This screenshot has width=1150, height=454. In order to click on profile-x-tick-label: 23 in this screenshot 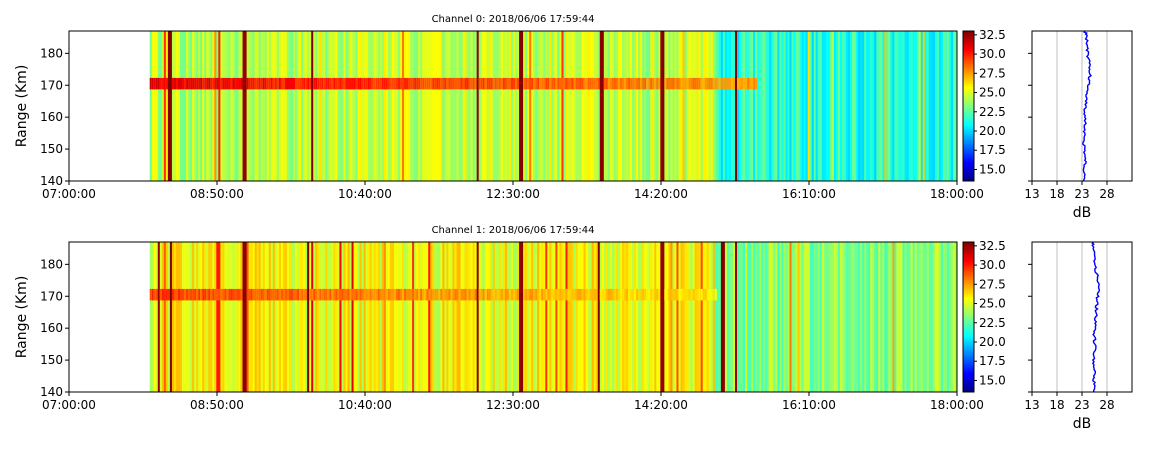, I will do `click(1081, 194)`.